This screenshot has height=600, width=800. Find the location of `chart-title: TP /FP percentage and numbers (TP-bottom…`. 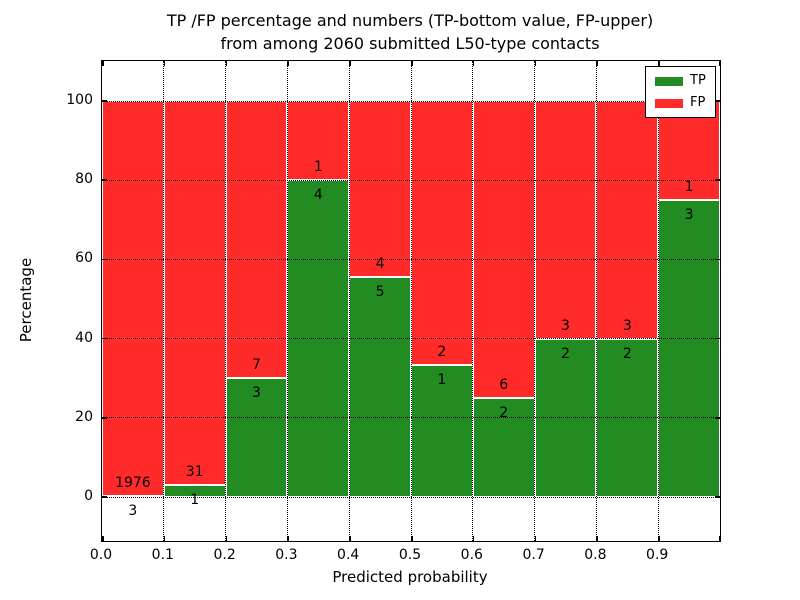

chart-title: TP /FP percentage and numbers (TP-bottom… is located at coordinates (410, 32).